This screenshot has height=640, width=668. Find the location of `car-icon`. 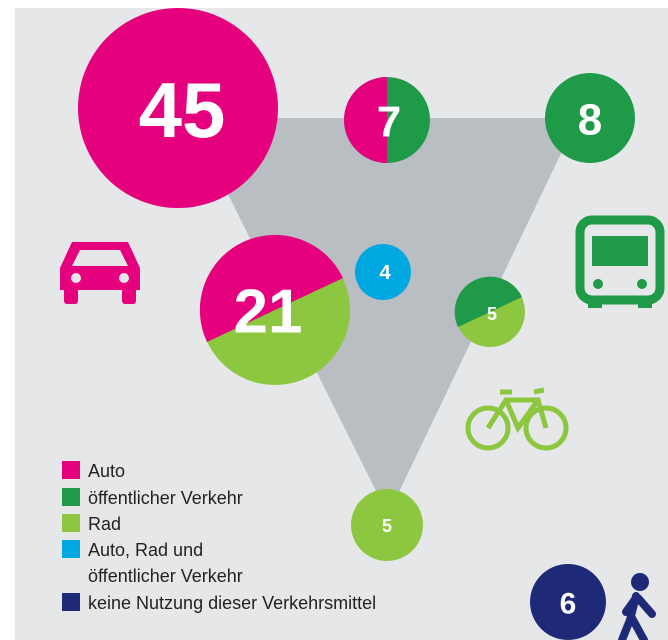

car-icon is located at coordinates (100, 273).